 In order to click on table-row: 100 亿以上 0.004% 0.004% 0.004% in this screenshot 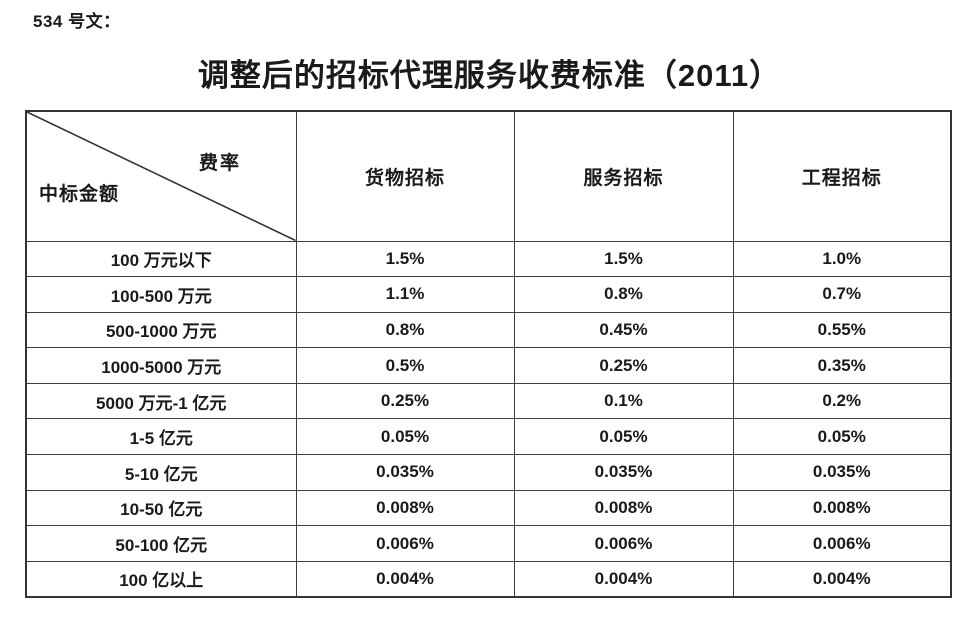, I will do `click(488, 579)`.